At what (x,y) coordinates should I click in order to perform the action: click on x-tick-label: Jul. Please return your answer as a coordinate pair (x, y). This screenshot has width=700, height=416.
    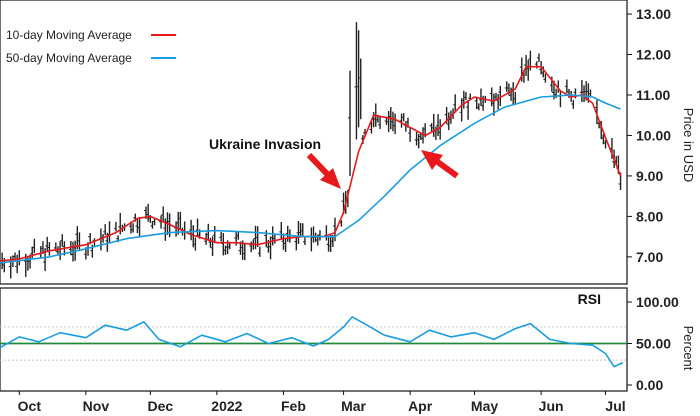
    Looking at the image, I should click on (615, 406).